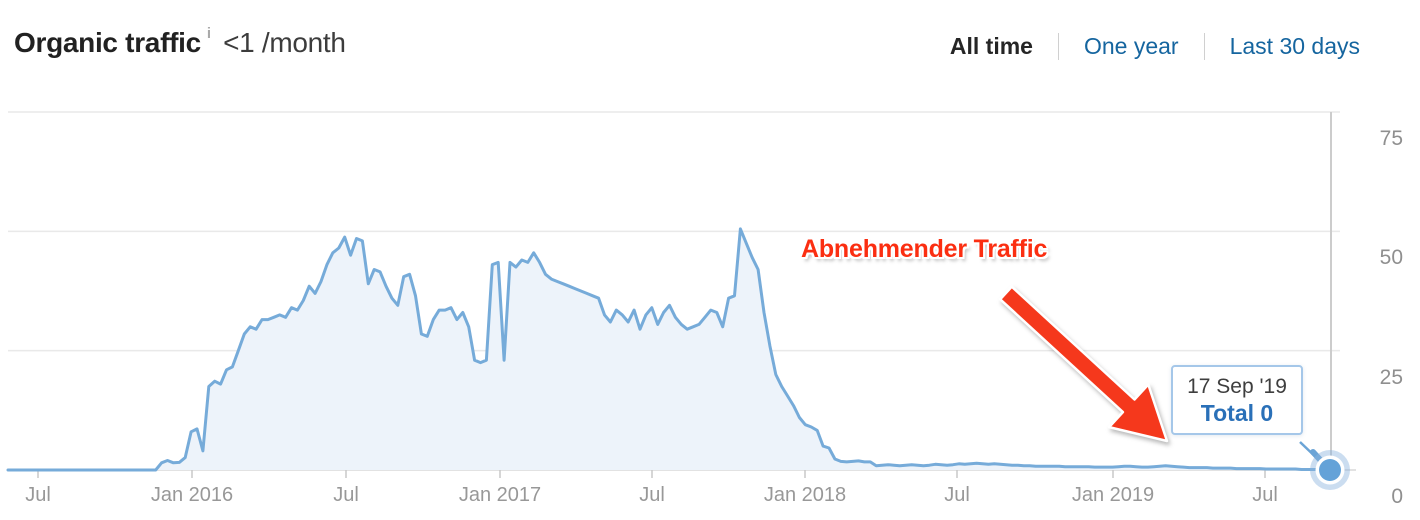  I want to click on annotation-text: Abnehmender Traffic, so click(924, 249).